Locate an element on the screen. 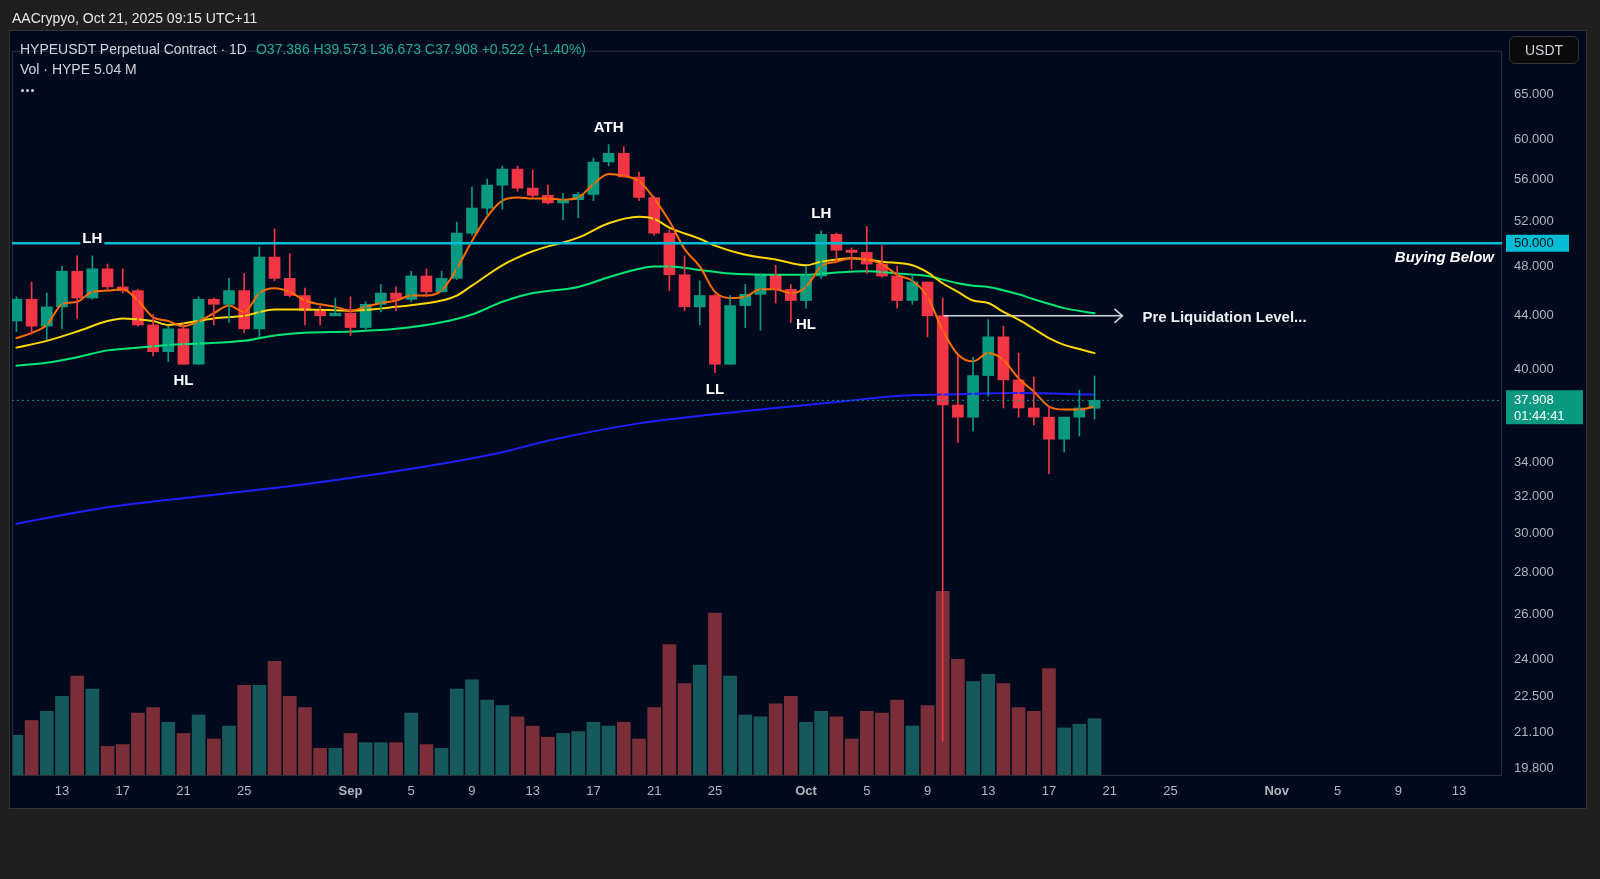 The image size is (1600, 879). y-tick-label: 32.000 is located at coordinates (1534, 496).